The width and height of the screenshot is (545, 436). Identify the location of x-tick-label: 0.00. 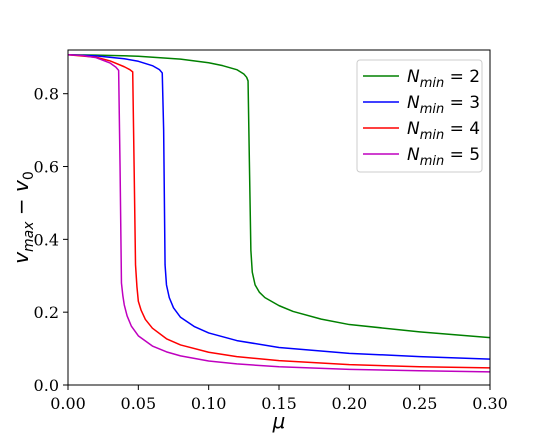
(68, 403).